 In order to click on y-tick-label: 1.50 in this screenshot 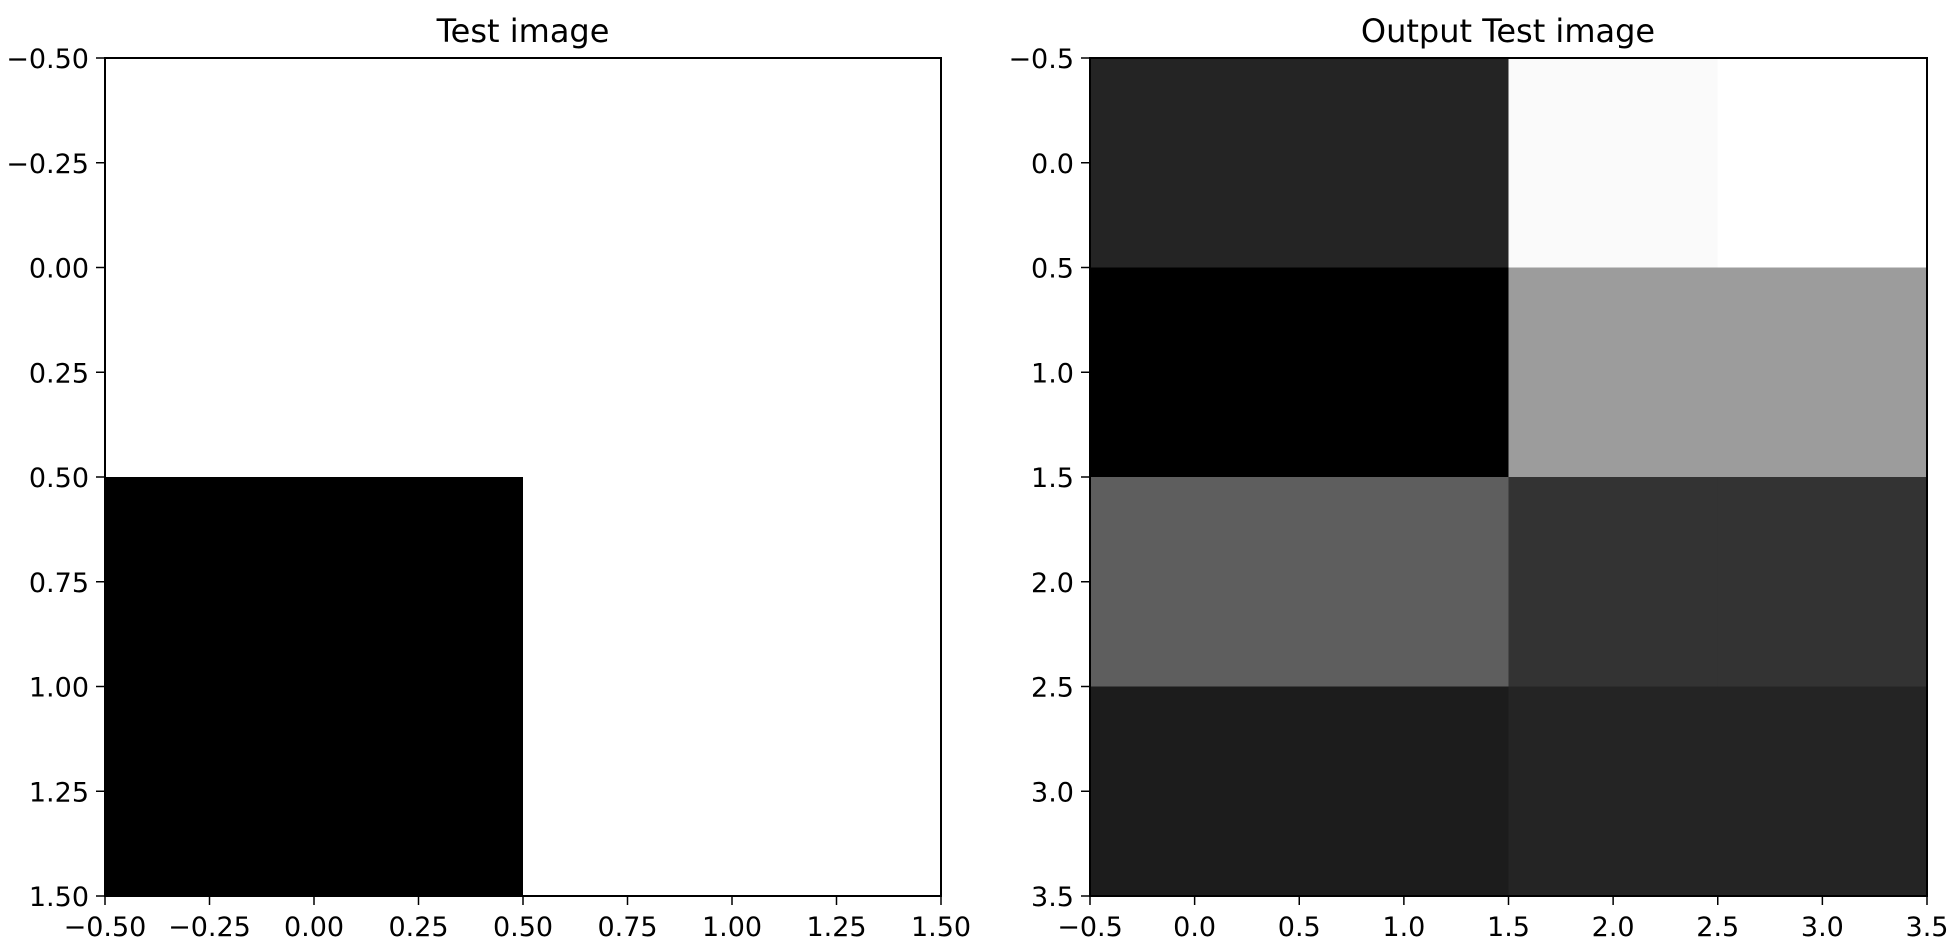, I will do `click(59, 897)`.